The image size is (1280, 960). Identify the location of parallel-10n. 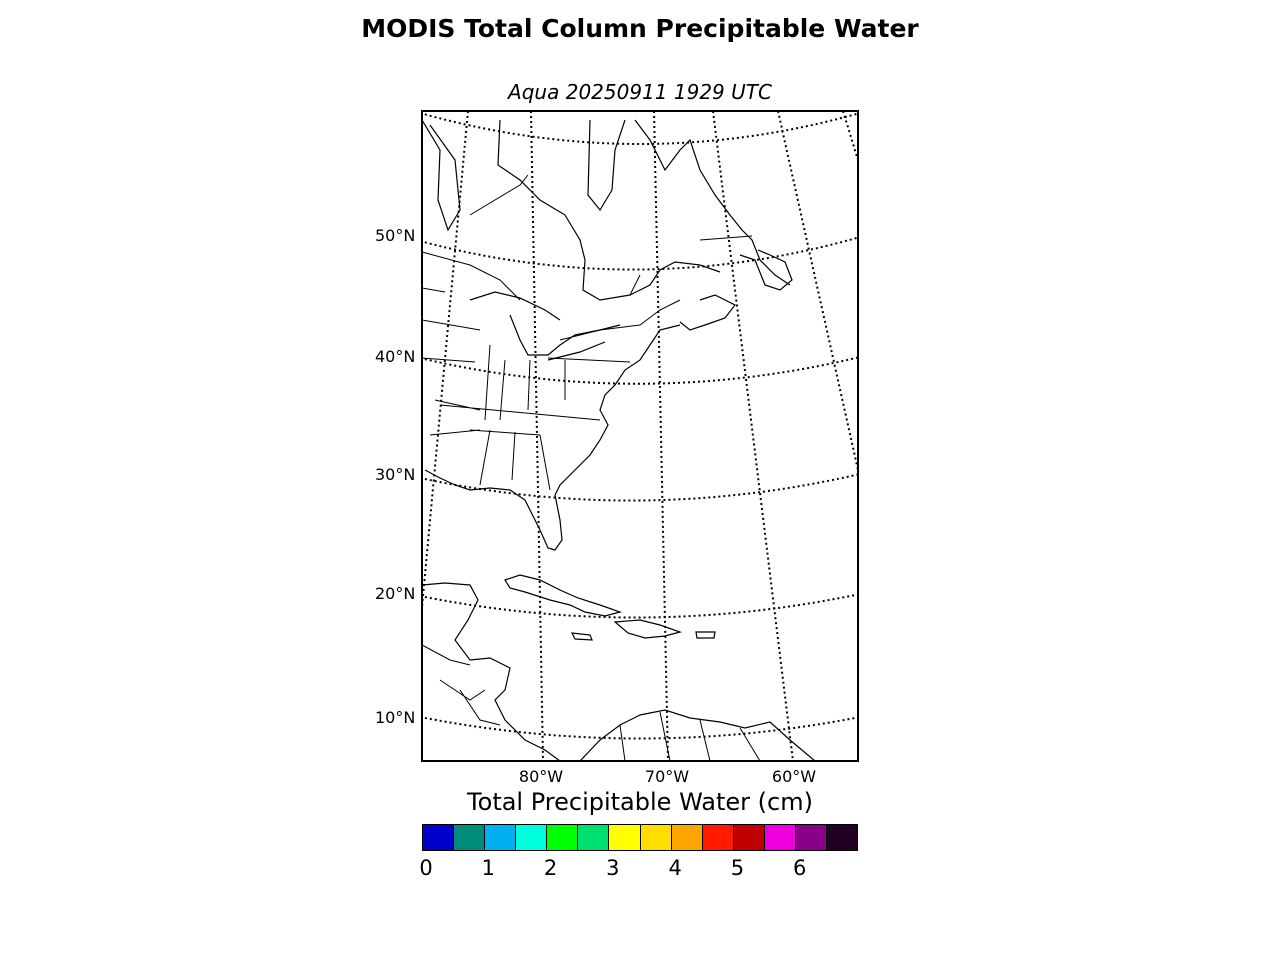
(640, 728).